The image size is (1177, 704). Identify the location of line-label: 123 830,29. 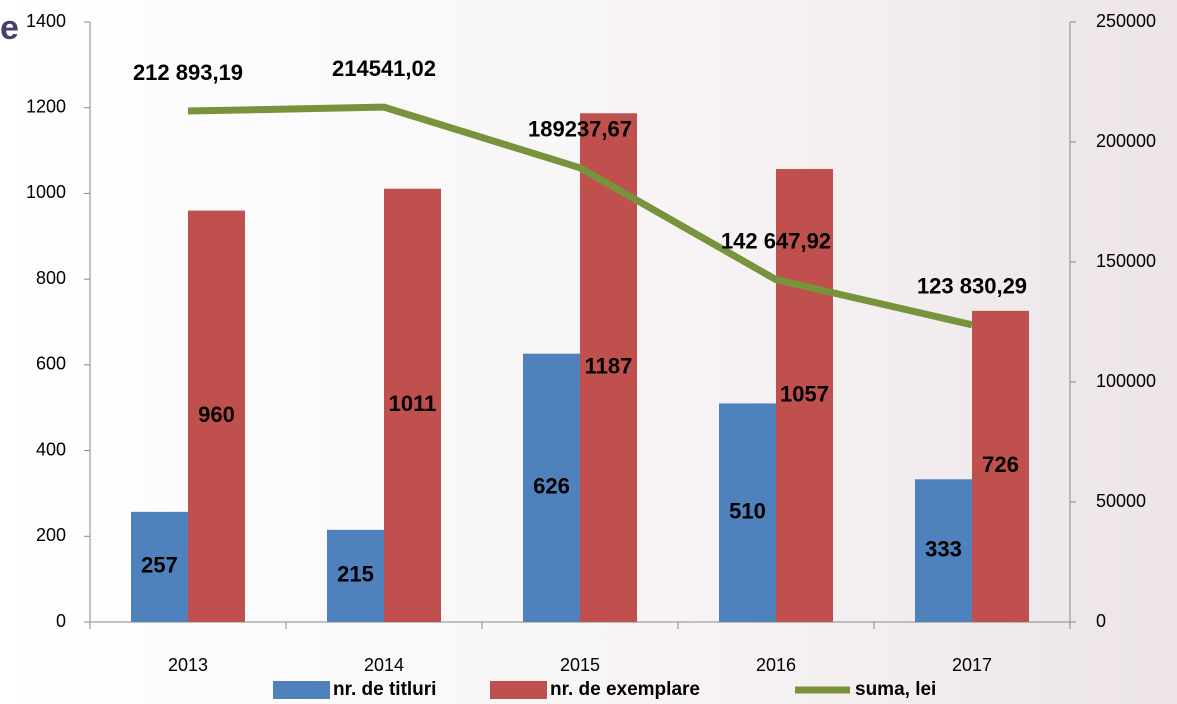
(972, 286).